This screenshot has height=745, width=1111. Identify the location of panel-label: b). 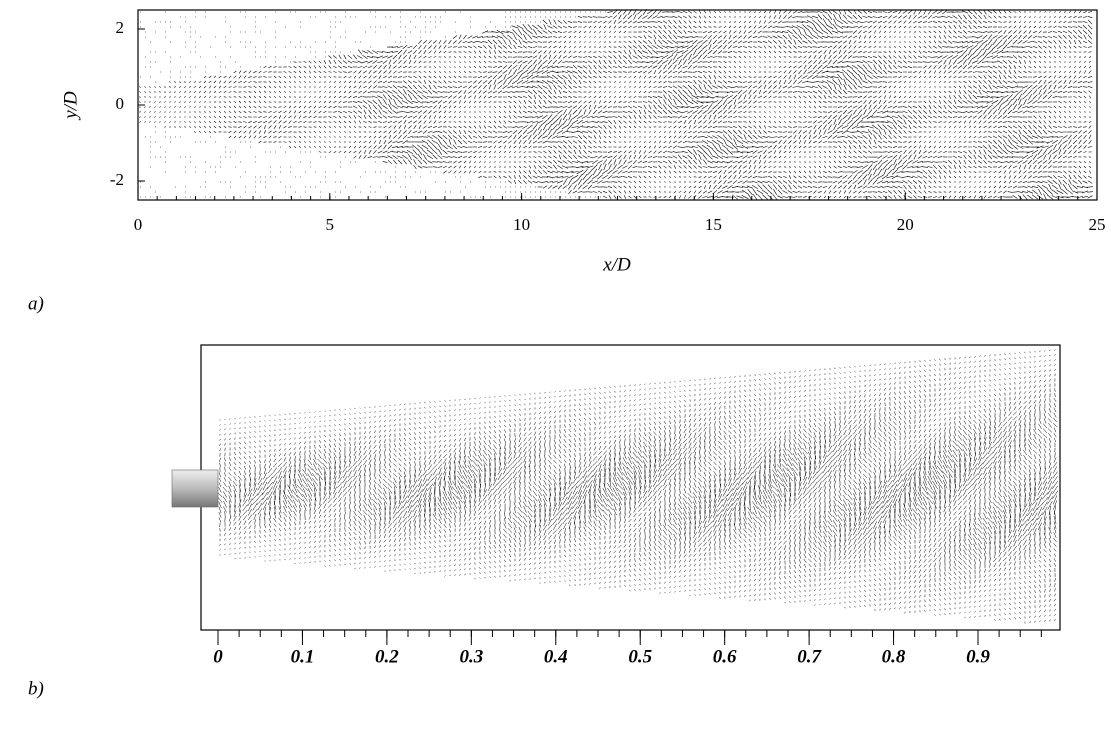
(36, 688).